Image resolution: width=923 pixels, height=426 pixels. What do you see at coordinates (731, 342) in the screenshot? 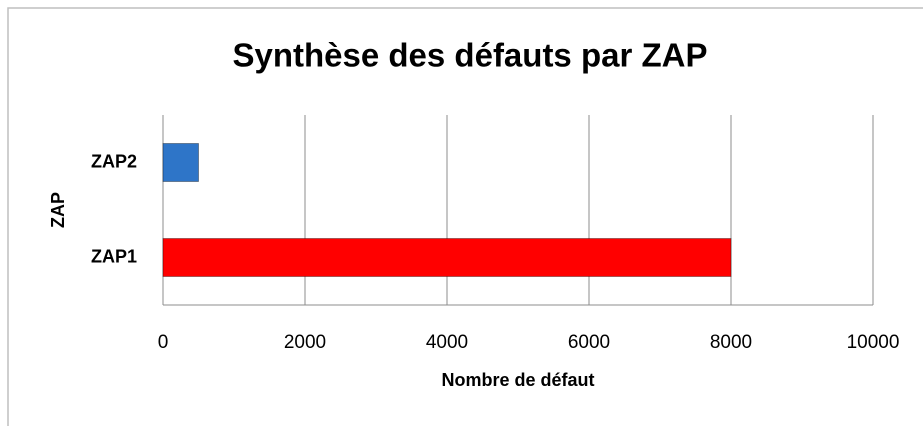
I see `x-tick-label: 8000` at bounding box center [731, 342].